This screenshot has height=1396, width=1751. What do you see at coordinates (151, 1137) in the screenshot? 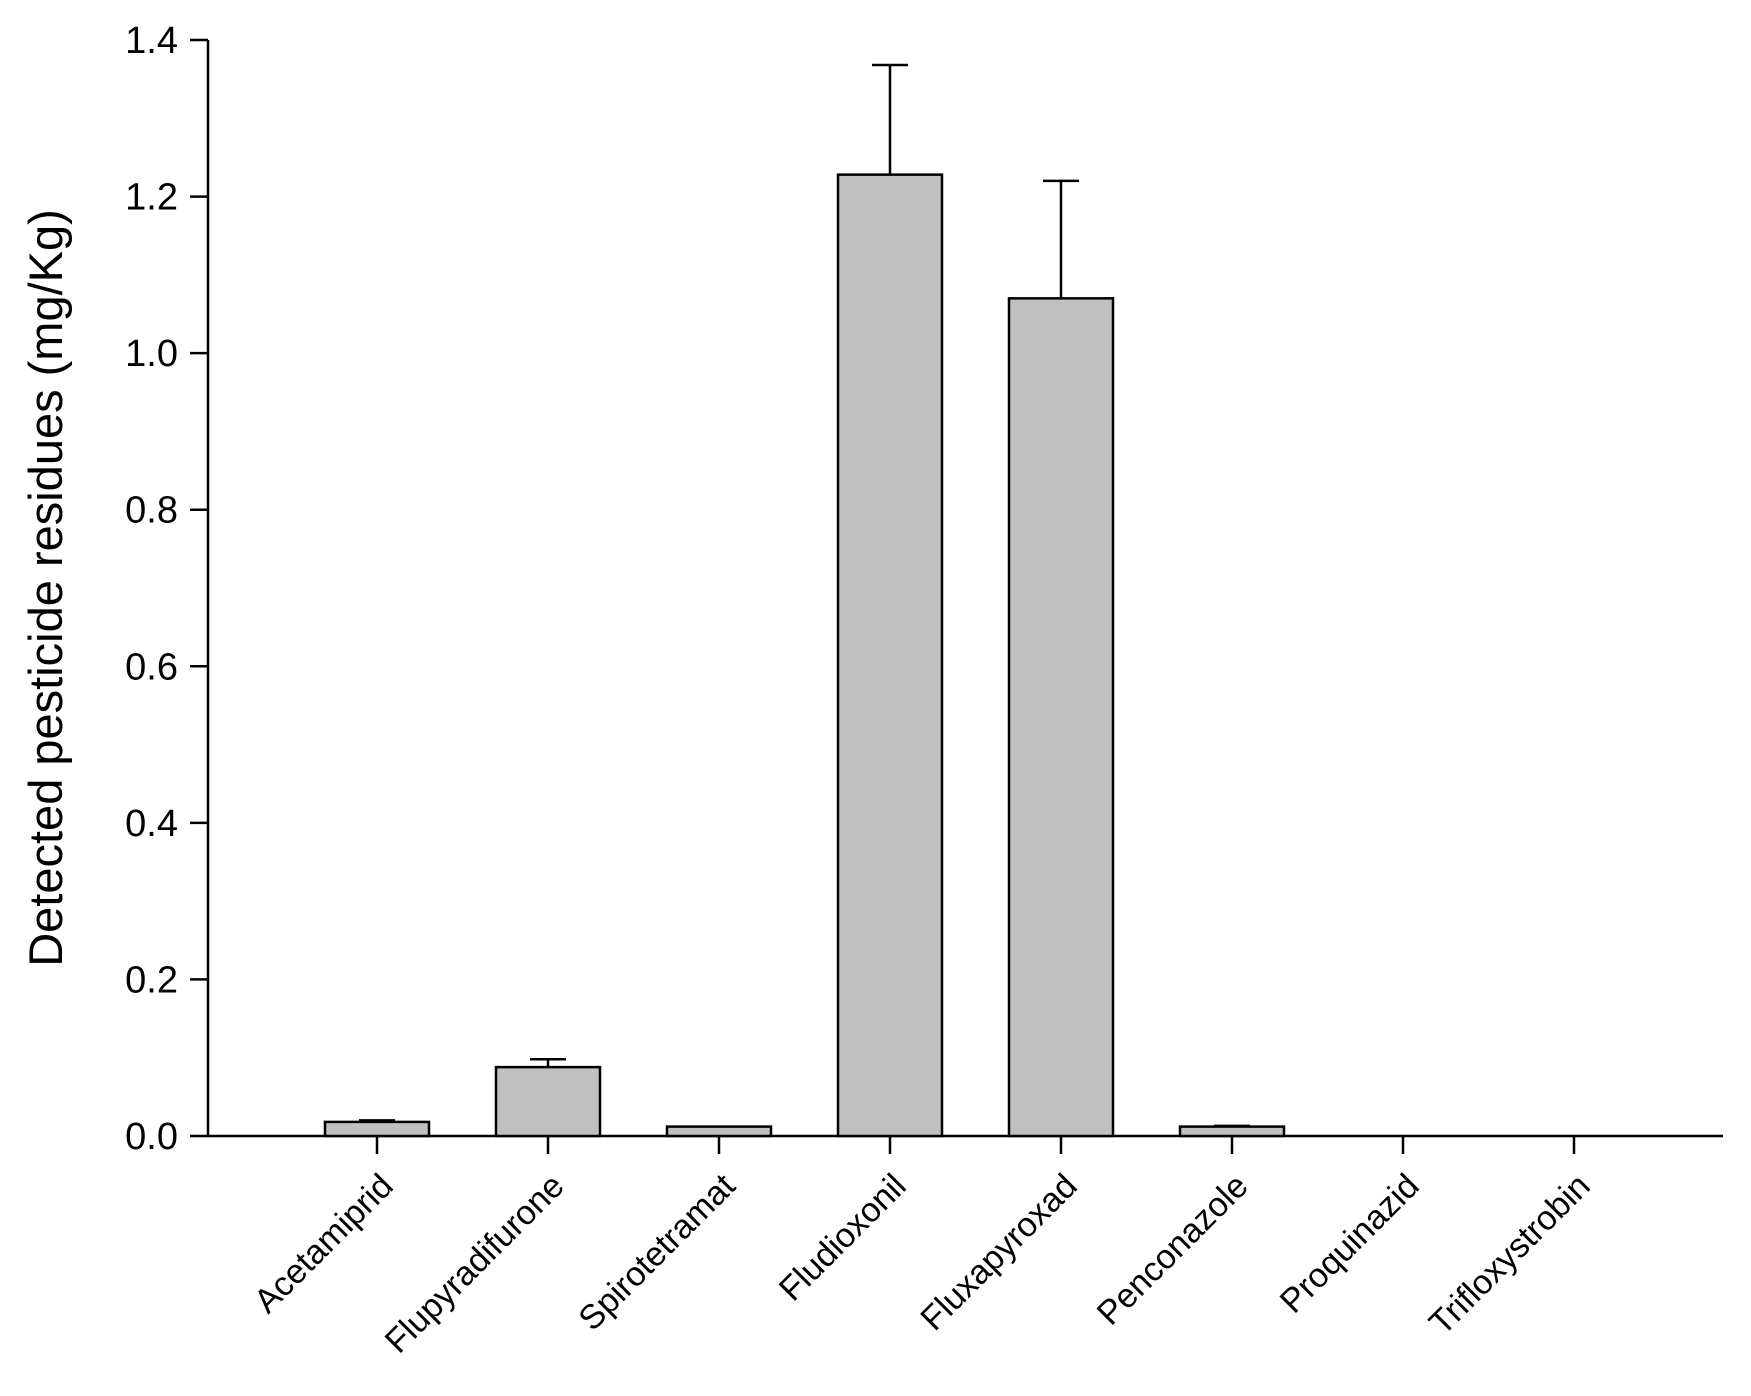
I see `y-tick-label: 0.0` at bounding box center [151, 1137].